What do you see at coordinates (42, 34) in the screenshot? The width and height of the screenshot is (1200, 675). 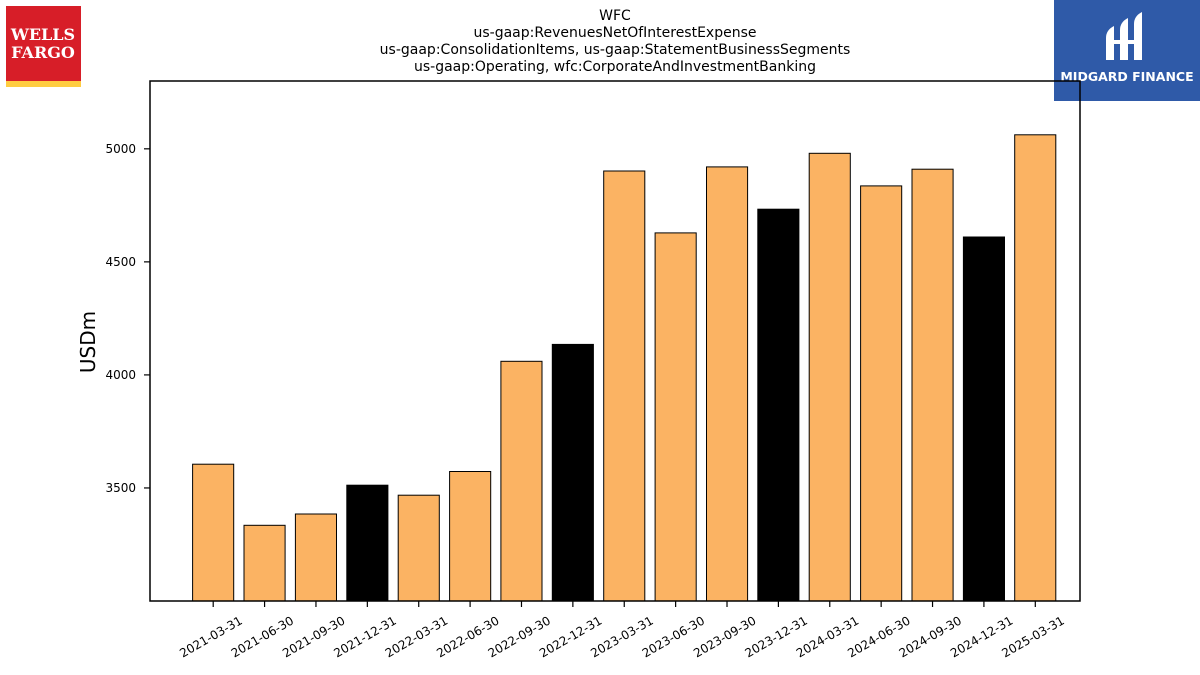 I see `logo-text-line1: WELLS` at bounding box center [42, 34].